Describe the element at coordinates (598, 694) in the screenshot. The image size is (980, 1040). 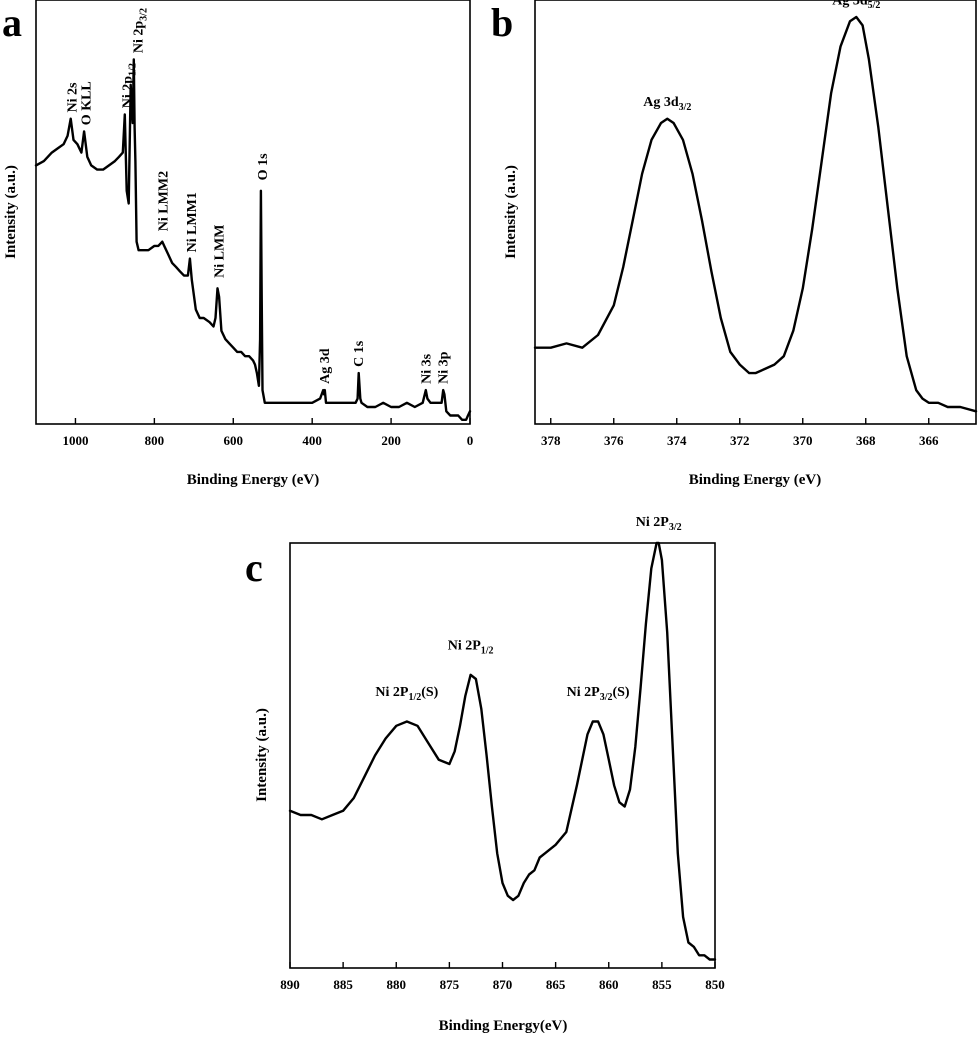
I see `panel-c-peak-label: Ni 2P3/2(S)` at that location.